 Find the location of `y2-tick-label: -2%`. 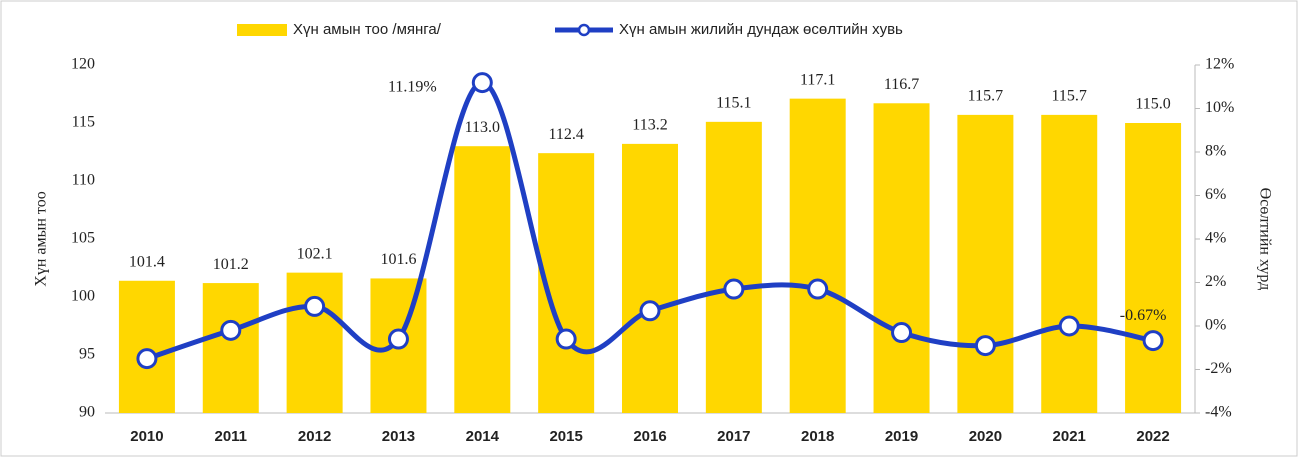

y2-tick-label: -2% is located at coordinates (1218, 368).